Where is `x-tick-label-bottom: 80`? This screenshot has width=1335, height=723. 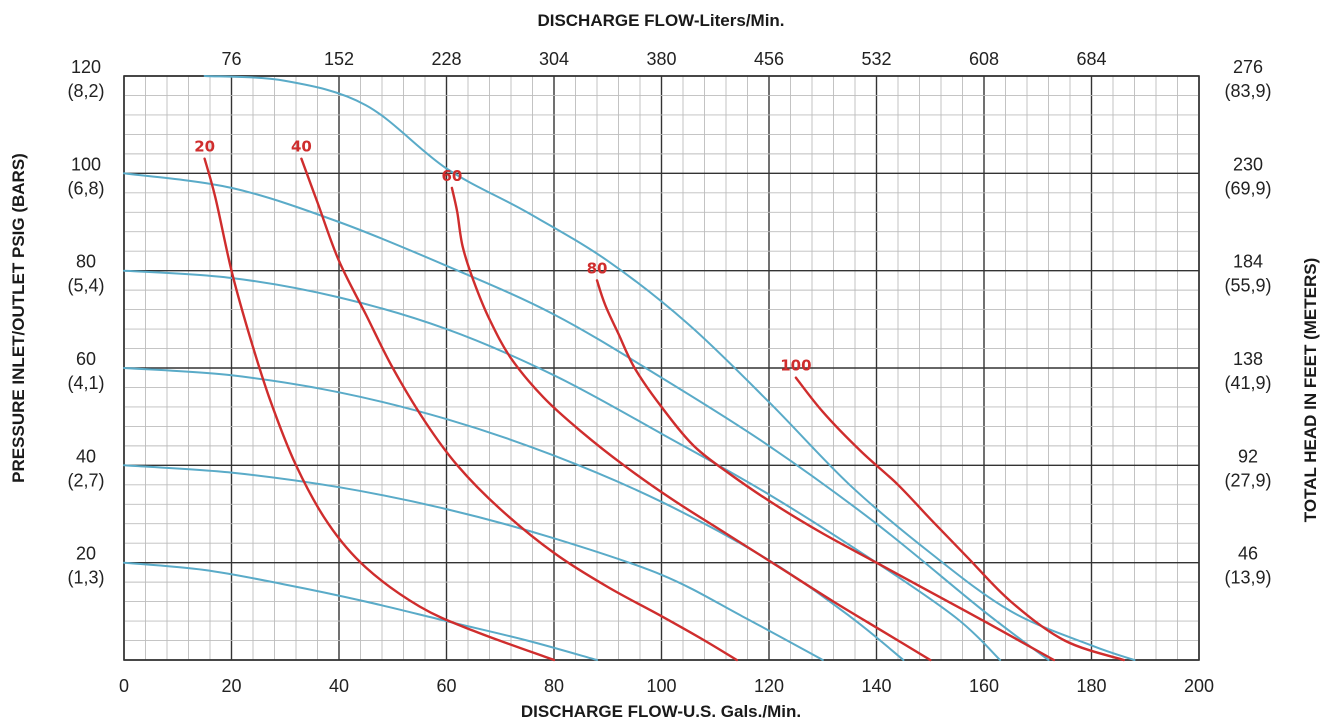
x-tick-label-bottom: 80 is located at coordinates (554, 686).